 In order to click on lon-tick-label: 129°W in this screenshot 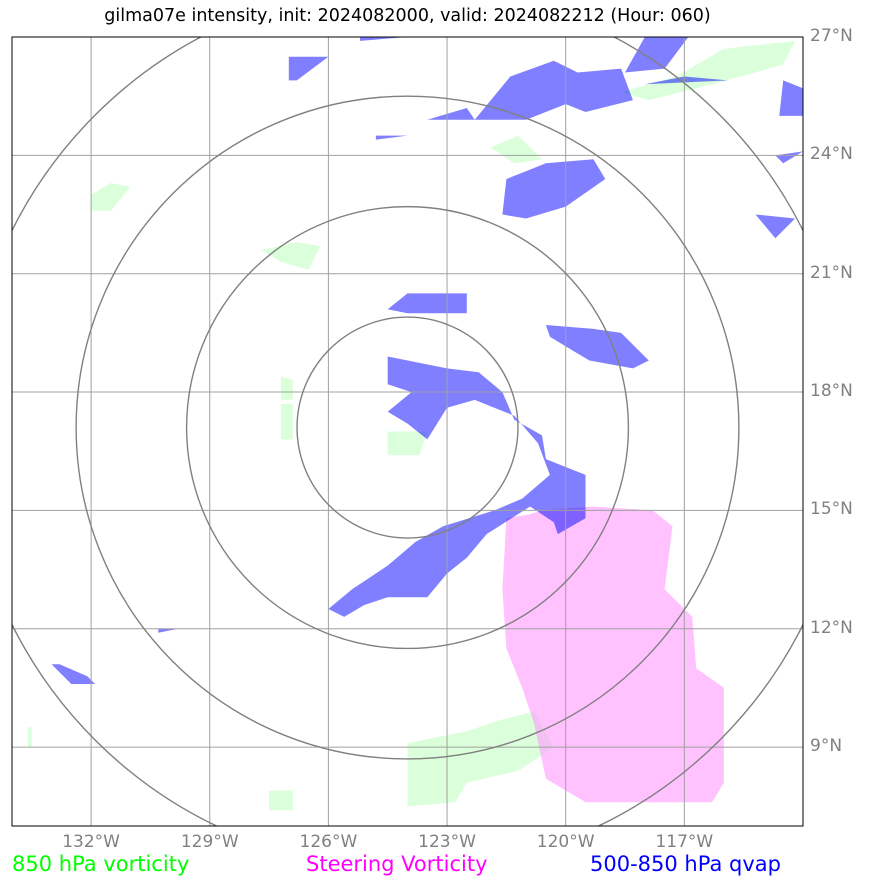, I will do `click(209, 842)`.